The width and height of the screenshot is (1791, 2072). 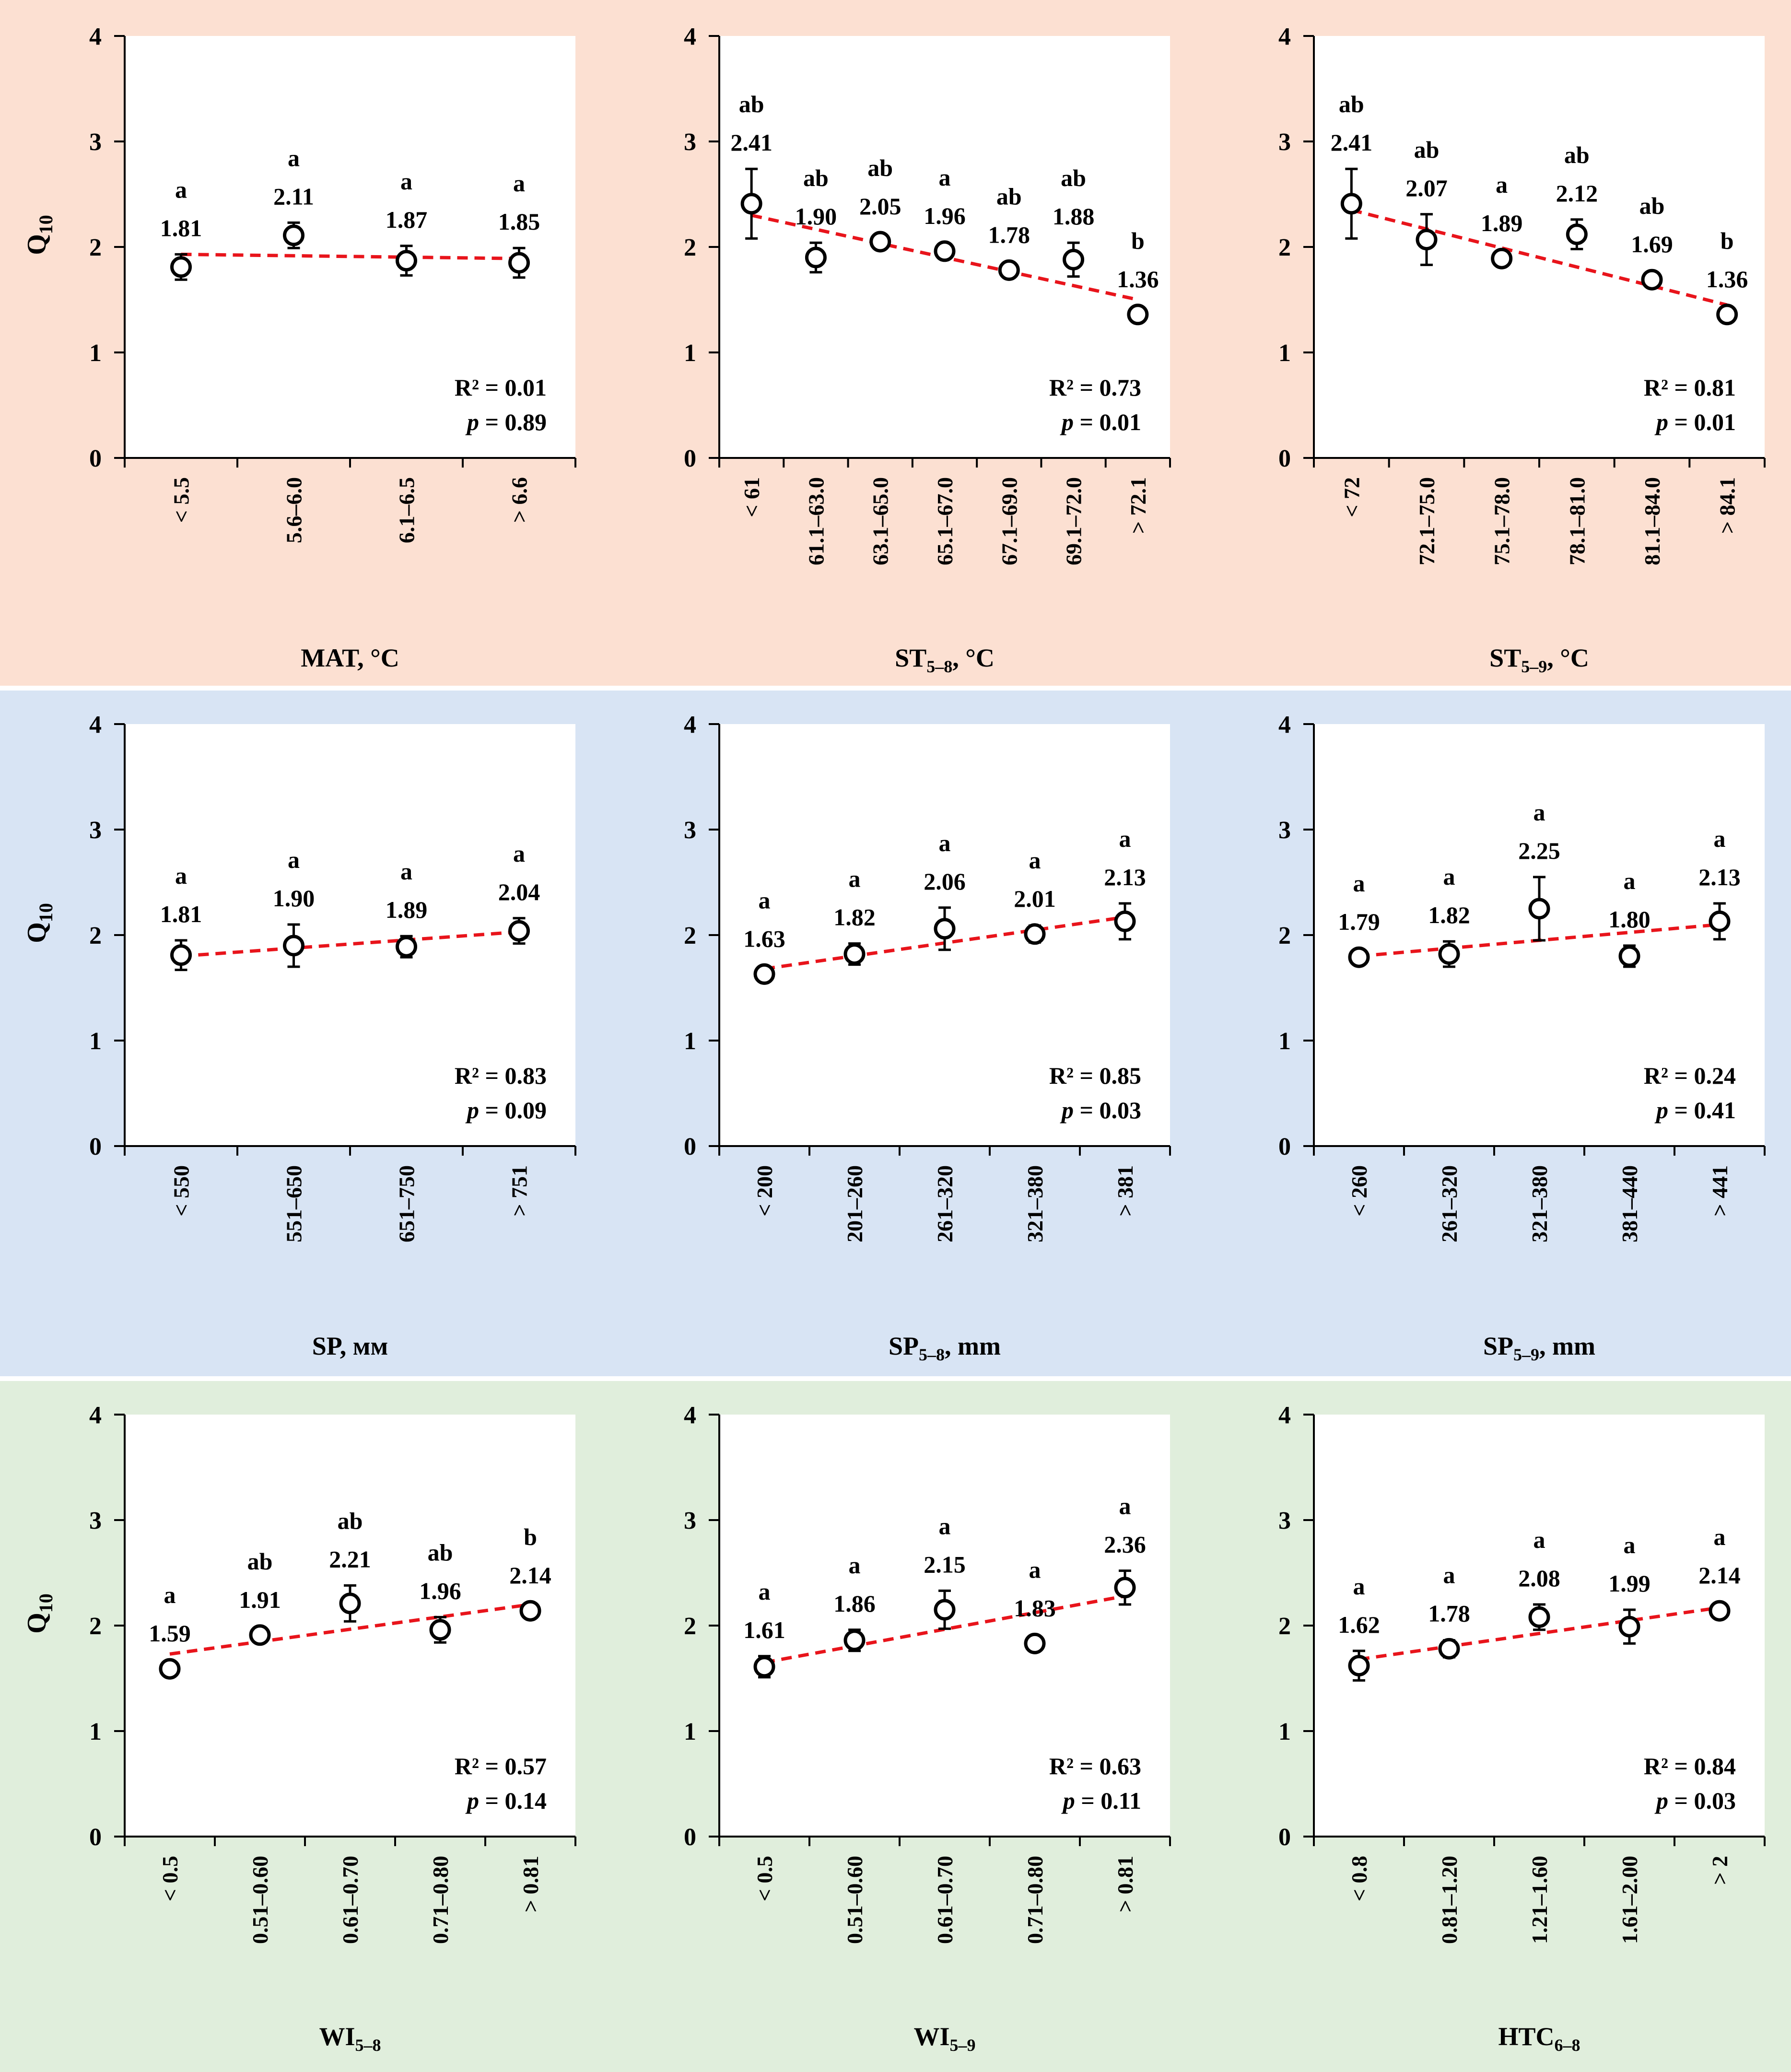 What do you see at coordinates (945, 1564) in the screenshot?
I see `chart-8-value-label: 2.15` at bounding box center [945, 1564].